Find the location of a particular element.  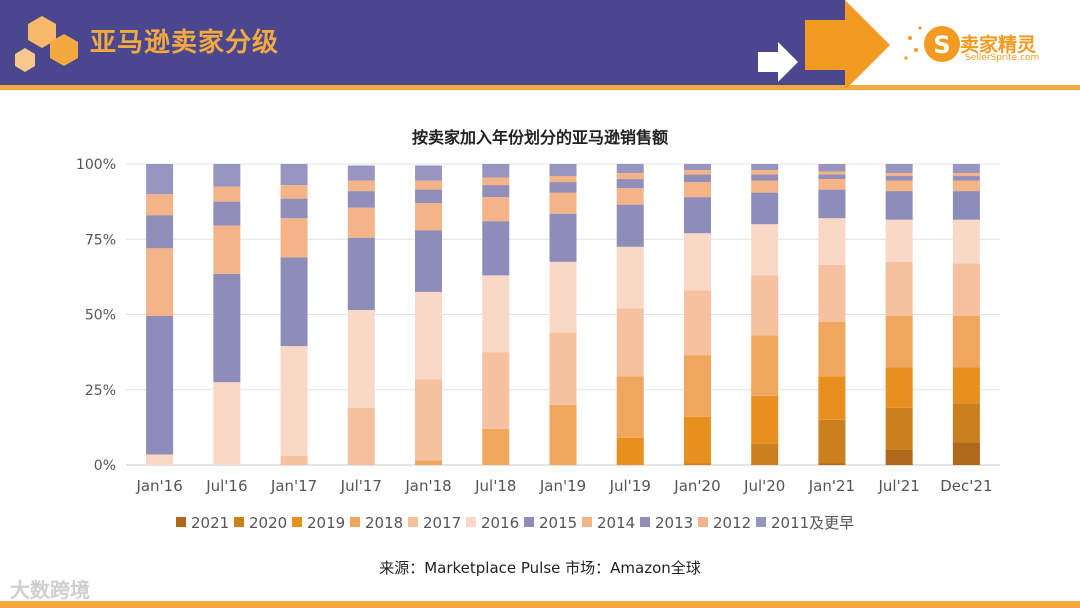

legend-label: 2018 is located at coordinates (384, 523).